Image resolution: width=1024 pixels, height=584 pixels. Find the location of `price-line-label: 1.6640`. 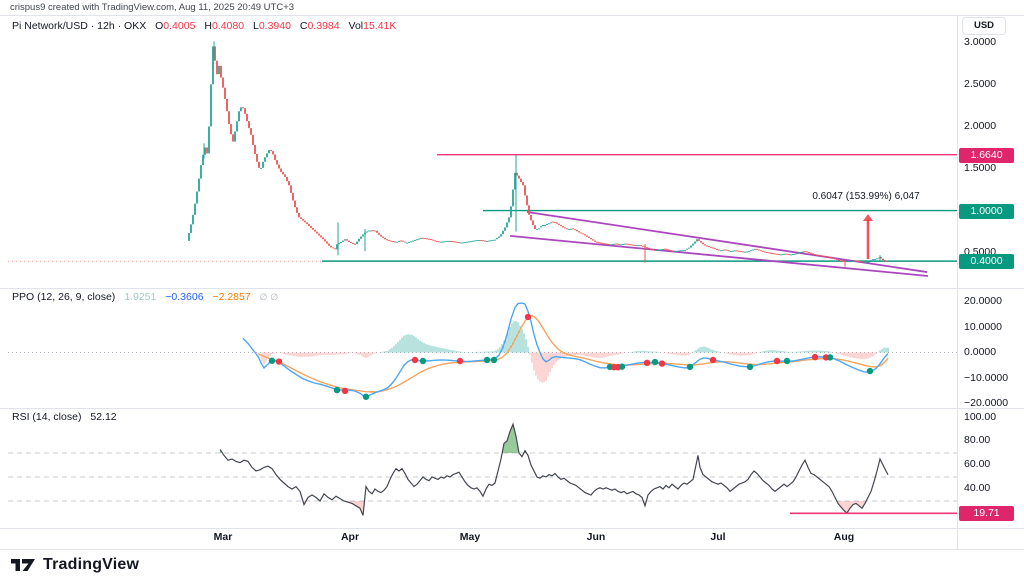

price-line-label: 1.6640 is located at coordinates (986, 155).